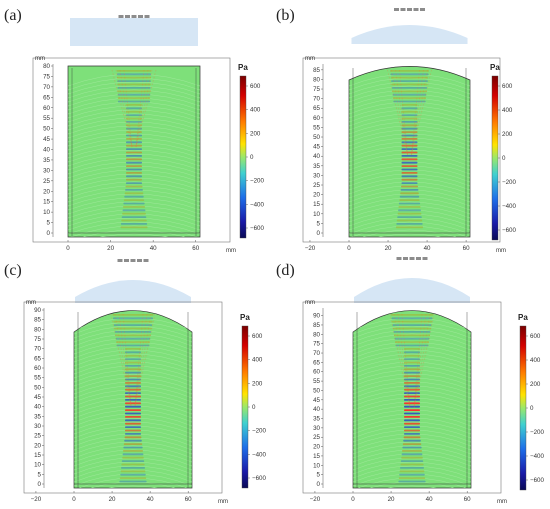 The width and height of the screenshot is (550, 509). What do you see at coordinates (319, 223) in the screenshot?
I see `y-tick-label: 5` at bounding box center [319, 223].